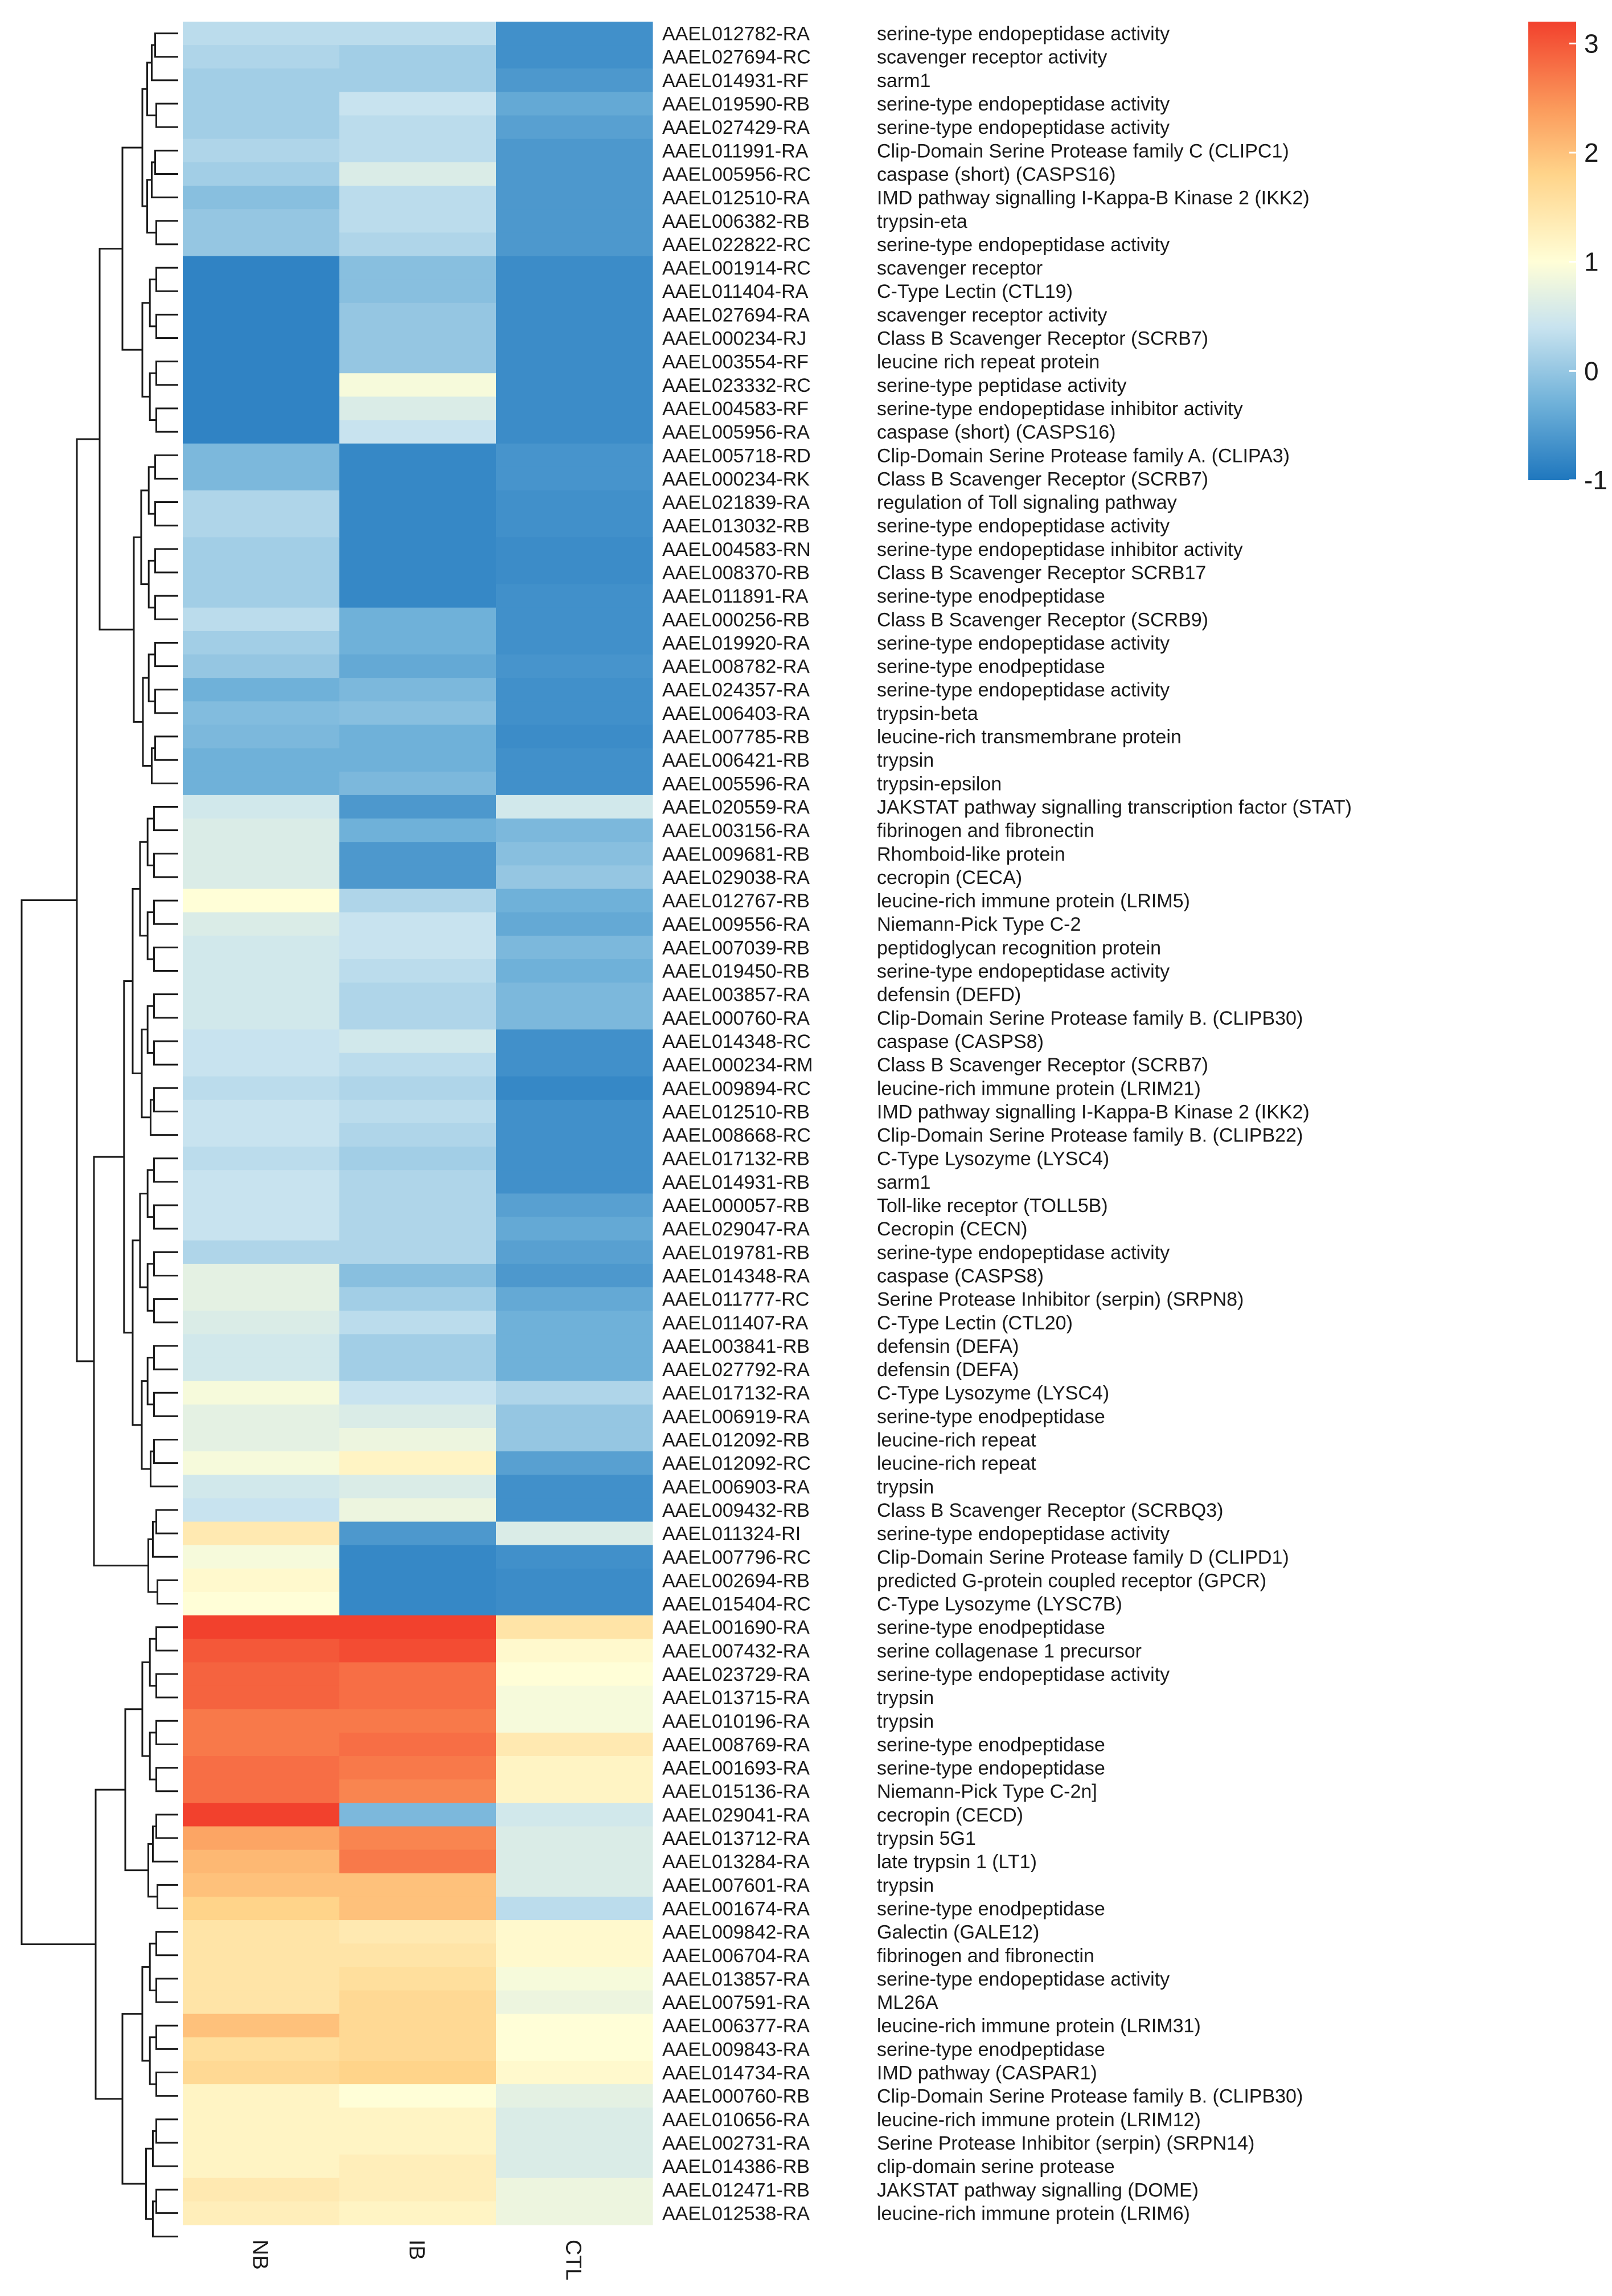  Describe the element at coordinates (736, 1416) in the screenshot. I see `row-id-label: AAEL006919-RA` at that location.